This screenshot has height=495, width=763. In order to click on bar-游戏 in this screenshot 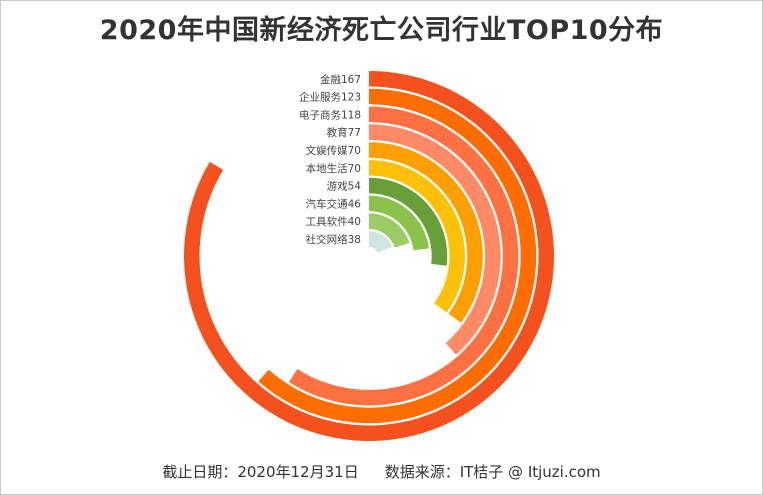, I will do `click(408, 221)`.